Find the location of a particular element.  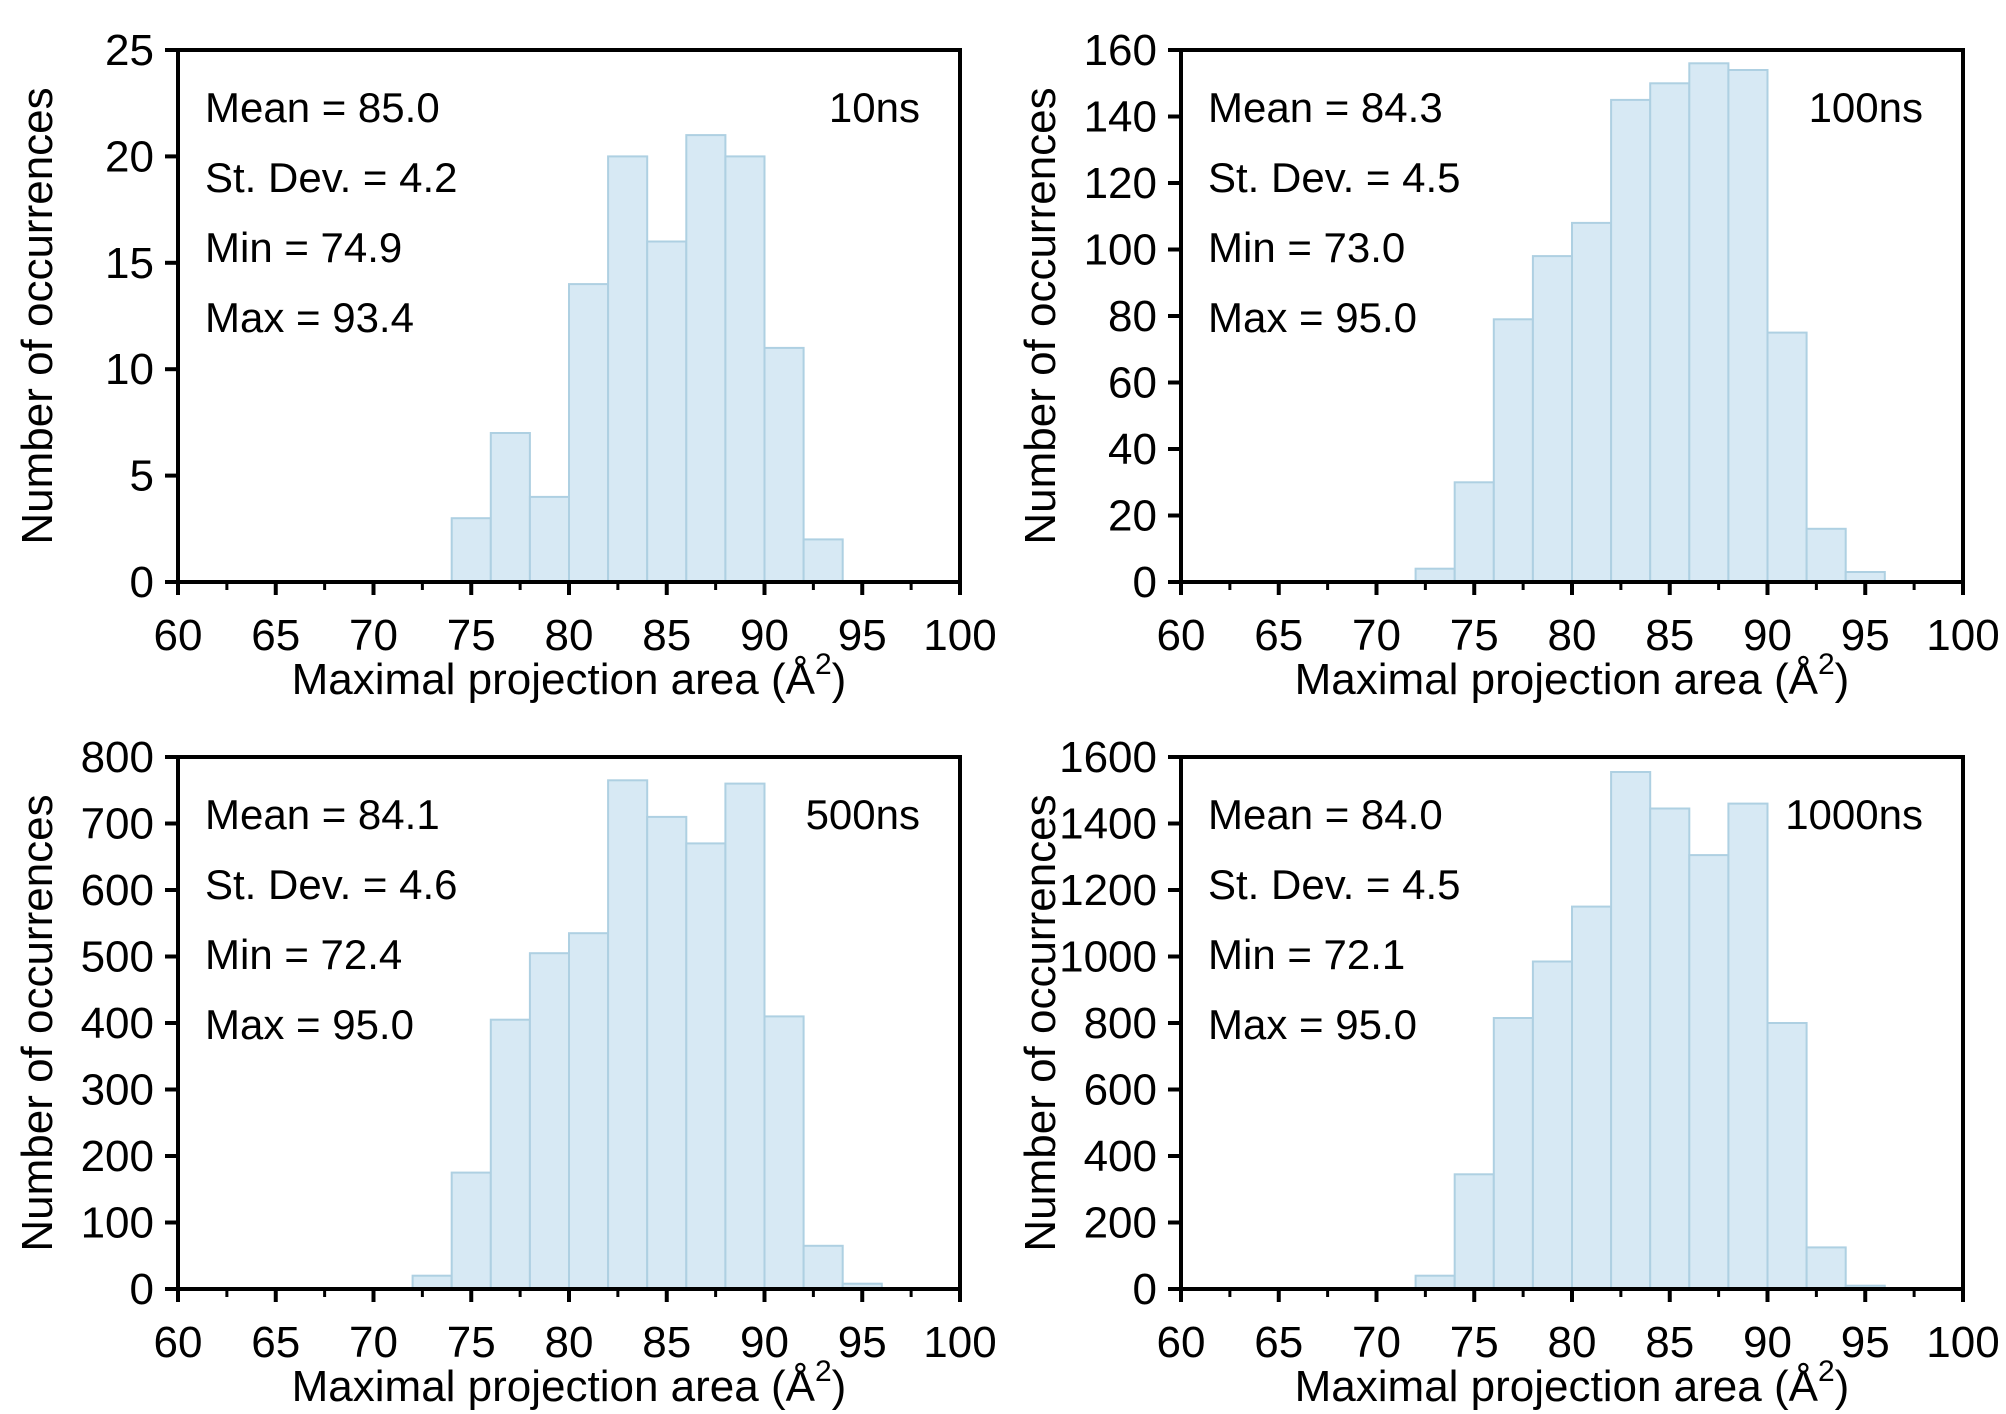

time-label: 500ns is located at coordinates (863, 814).